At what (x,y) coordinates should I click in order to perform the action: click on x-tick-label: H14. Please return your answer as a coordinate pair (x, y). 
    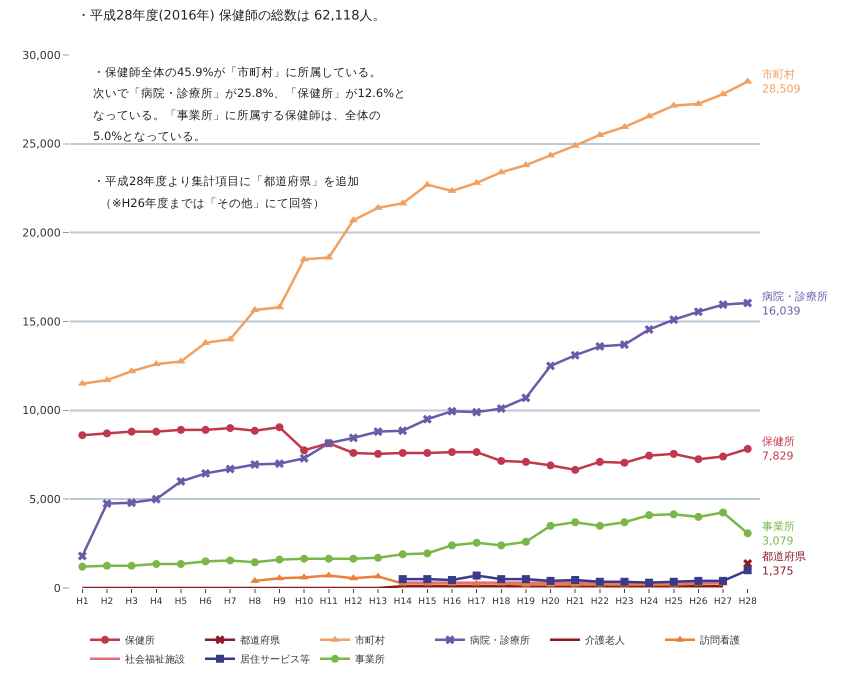
    Looking at the image, I should click on (403, 601).